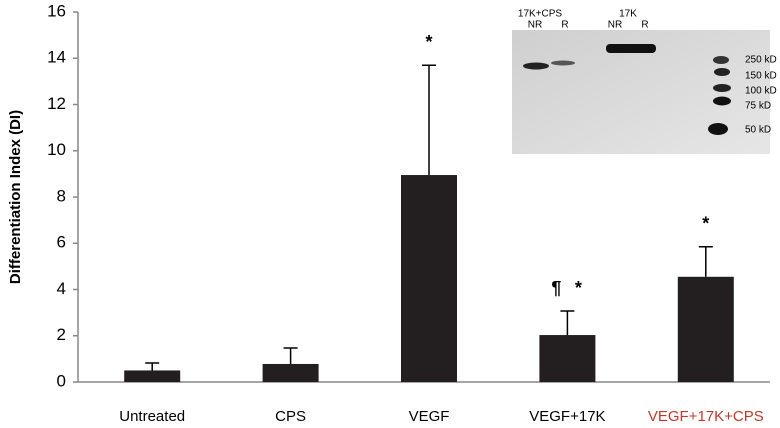 The height and width of the screenshot is (428, 780). What do you see at coordinates (56, 149) in the screenshot?
I see `y-tick-label: 10` at bounding box center [56, 149].